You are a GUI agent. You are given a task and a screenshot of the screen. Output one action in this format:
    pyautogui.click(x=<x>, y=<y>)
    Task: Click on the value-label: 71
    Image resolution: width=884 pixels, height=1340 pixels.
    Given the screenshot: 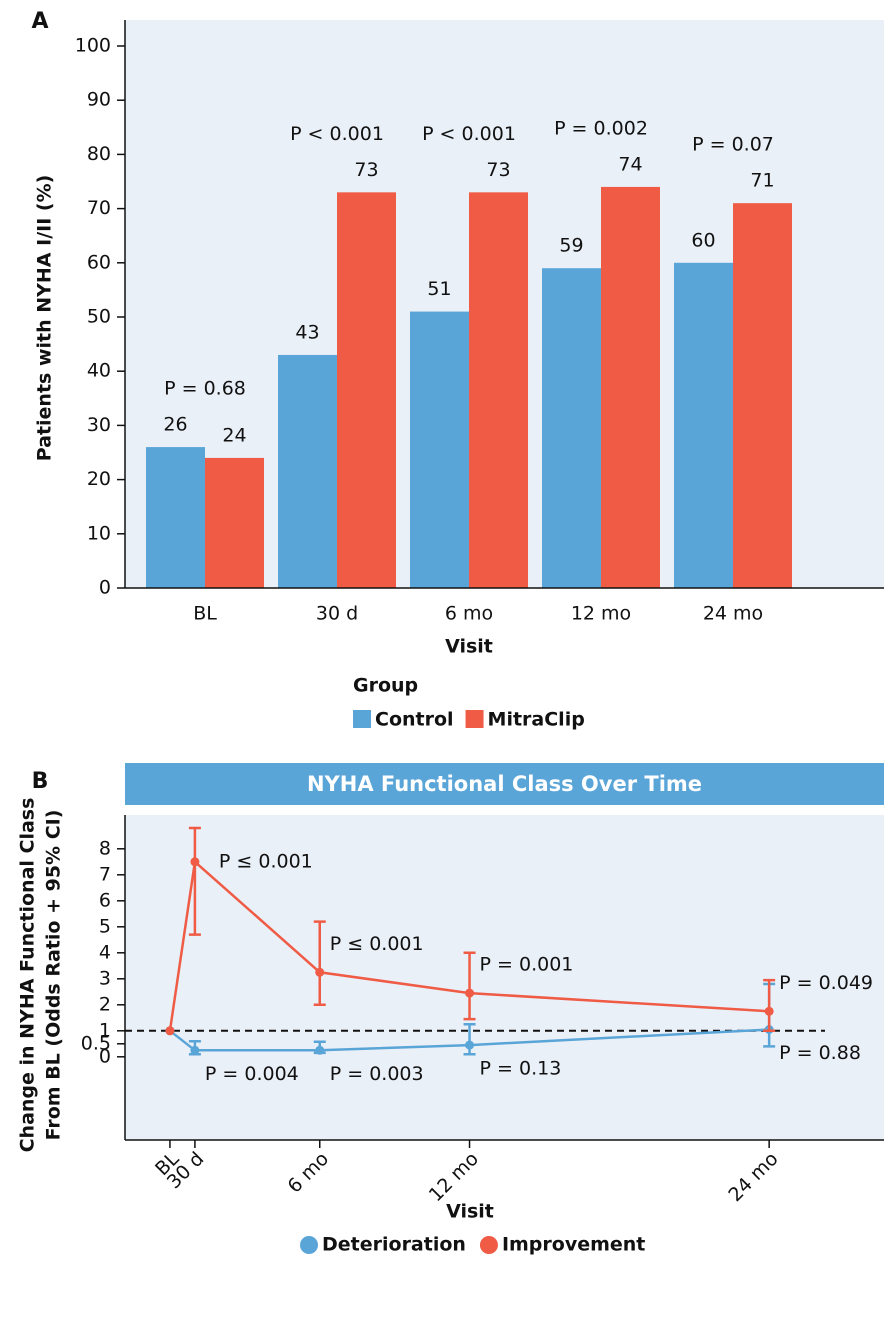 What is the action you would take?
    pyautogui.click(x=762, y=181)
    